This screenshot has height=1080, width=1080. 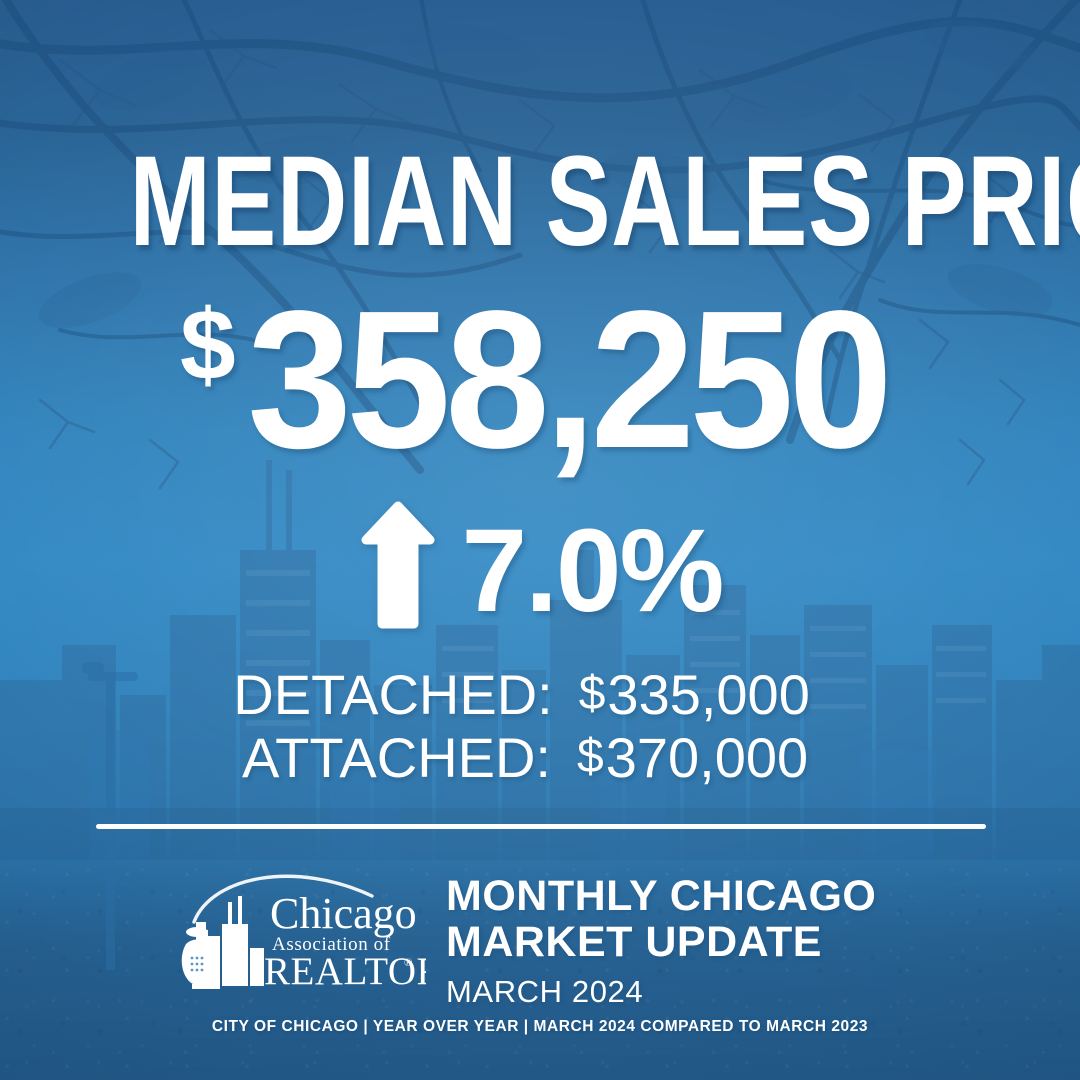 I want to click on arrow-up-icon, so click(x=398, y=565).